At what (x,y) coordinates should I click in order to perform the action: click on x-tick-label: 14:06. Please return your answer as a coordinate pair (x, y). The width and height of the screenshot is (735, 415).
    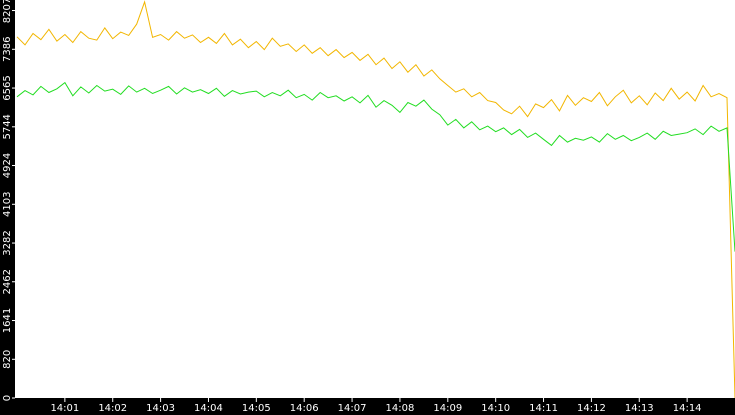
    Looking at the image, I should click on (304, 408).